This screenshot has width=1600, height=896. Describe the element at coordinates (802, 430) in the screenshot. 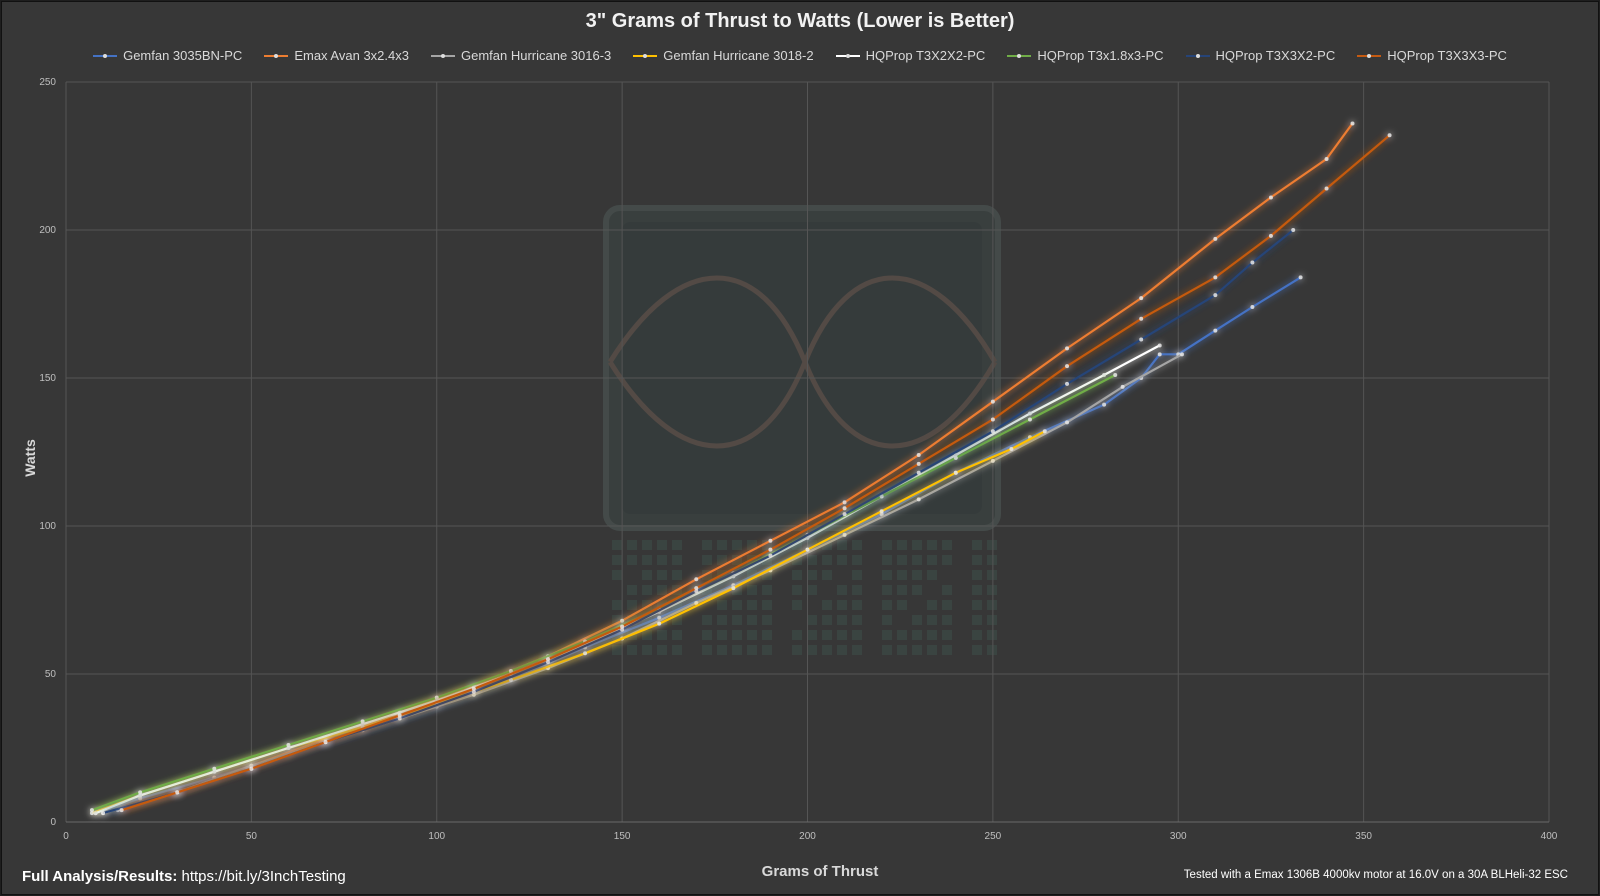

I see `watermark-logo` at that location.